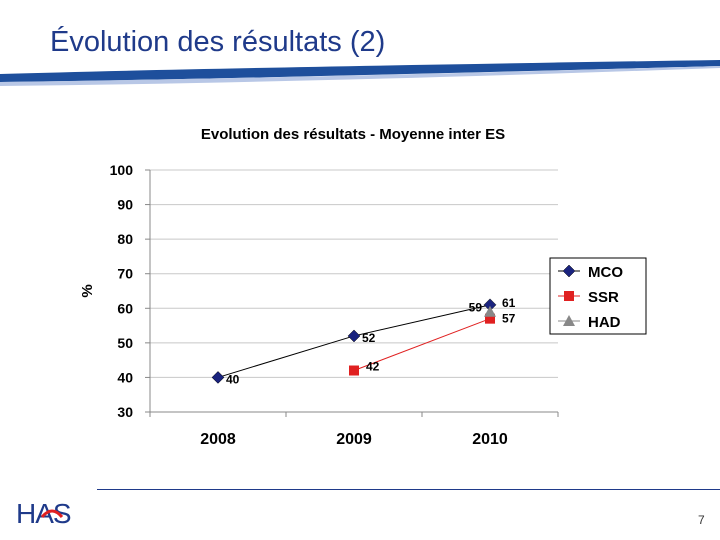 This screenshot has height=540, width=720. What do you see at coordinates (604, 322) in the screenshot?
I see `legend-label-had: HAD` at bounding box center [604, 322].